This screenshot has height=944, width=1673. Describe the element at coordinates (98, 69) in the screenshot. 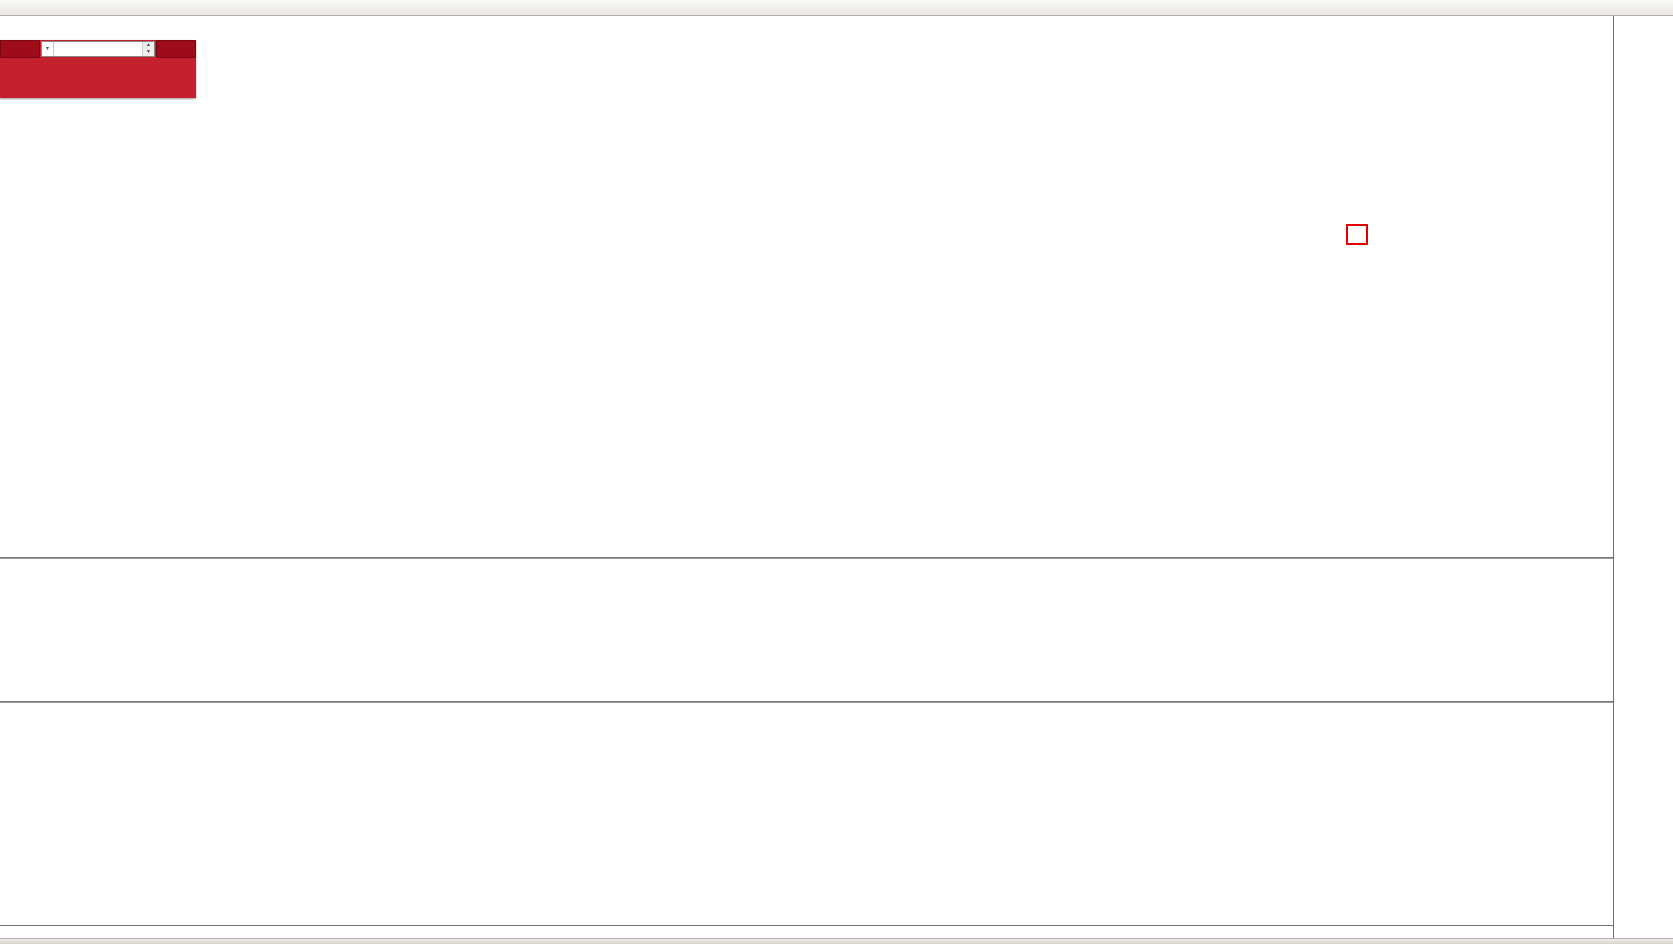

I see `one-click-trading-panel: ▾ ▲ ▼` at that location.